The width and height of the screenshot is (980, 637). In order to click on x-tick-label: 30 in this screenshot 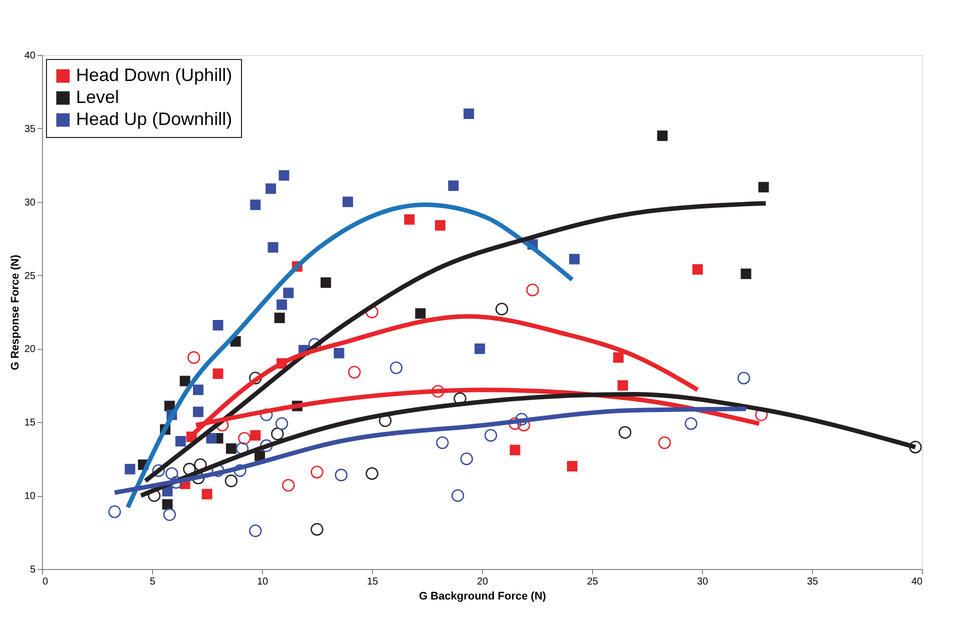, I will do `click(702, 582)`.